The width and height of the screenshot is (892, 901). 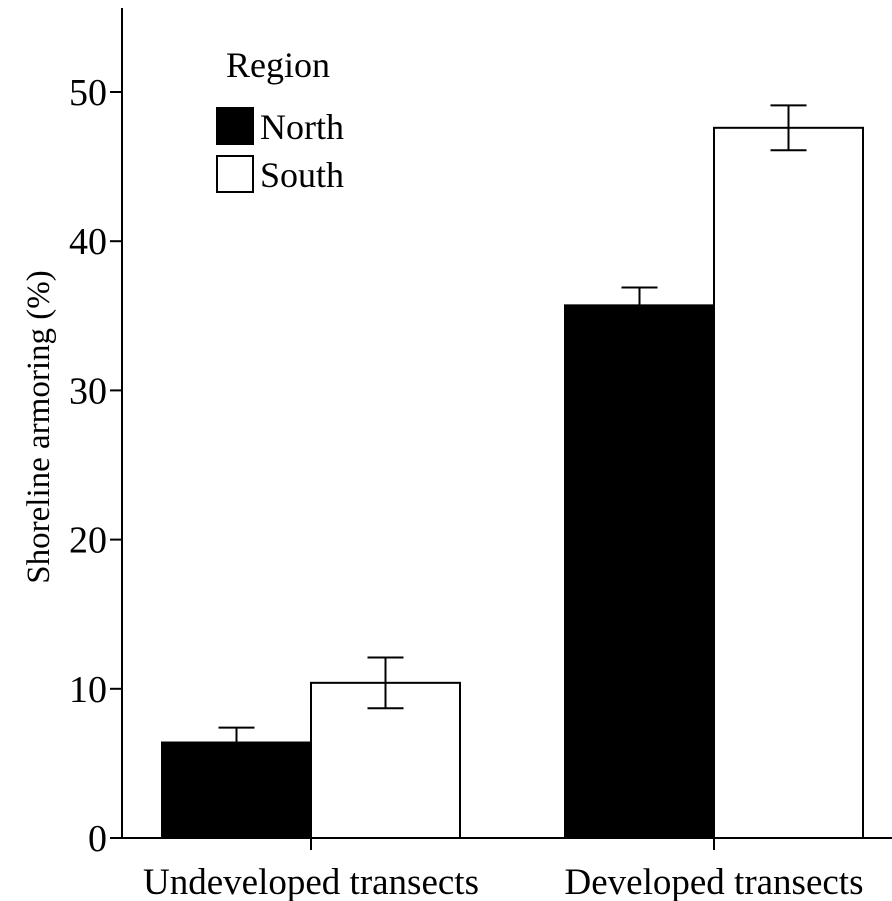 What do you see at coordinates (88, 391) in the screenshot?
I see `y-tick-label: 30` at bounding box center [88, 391].